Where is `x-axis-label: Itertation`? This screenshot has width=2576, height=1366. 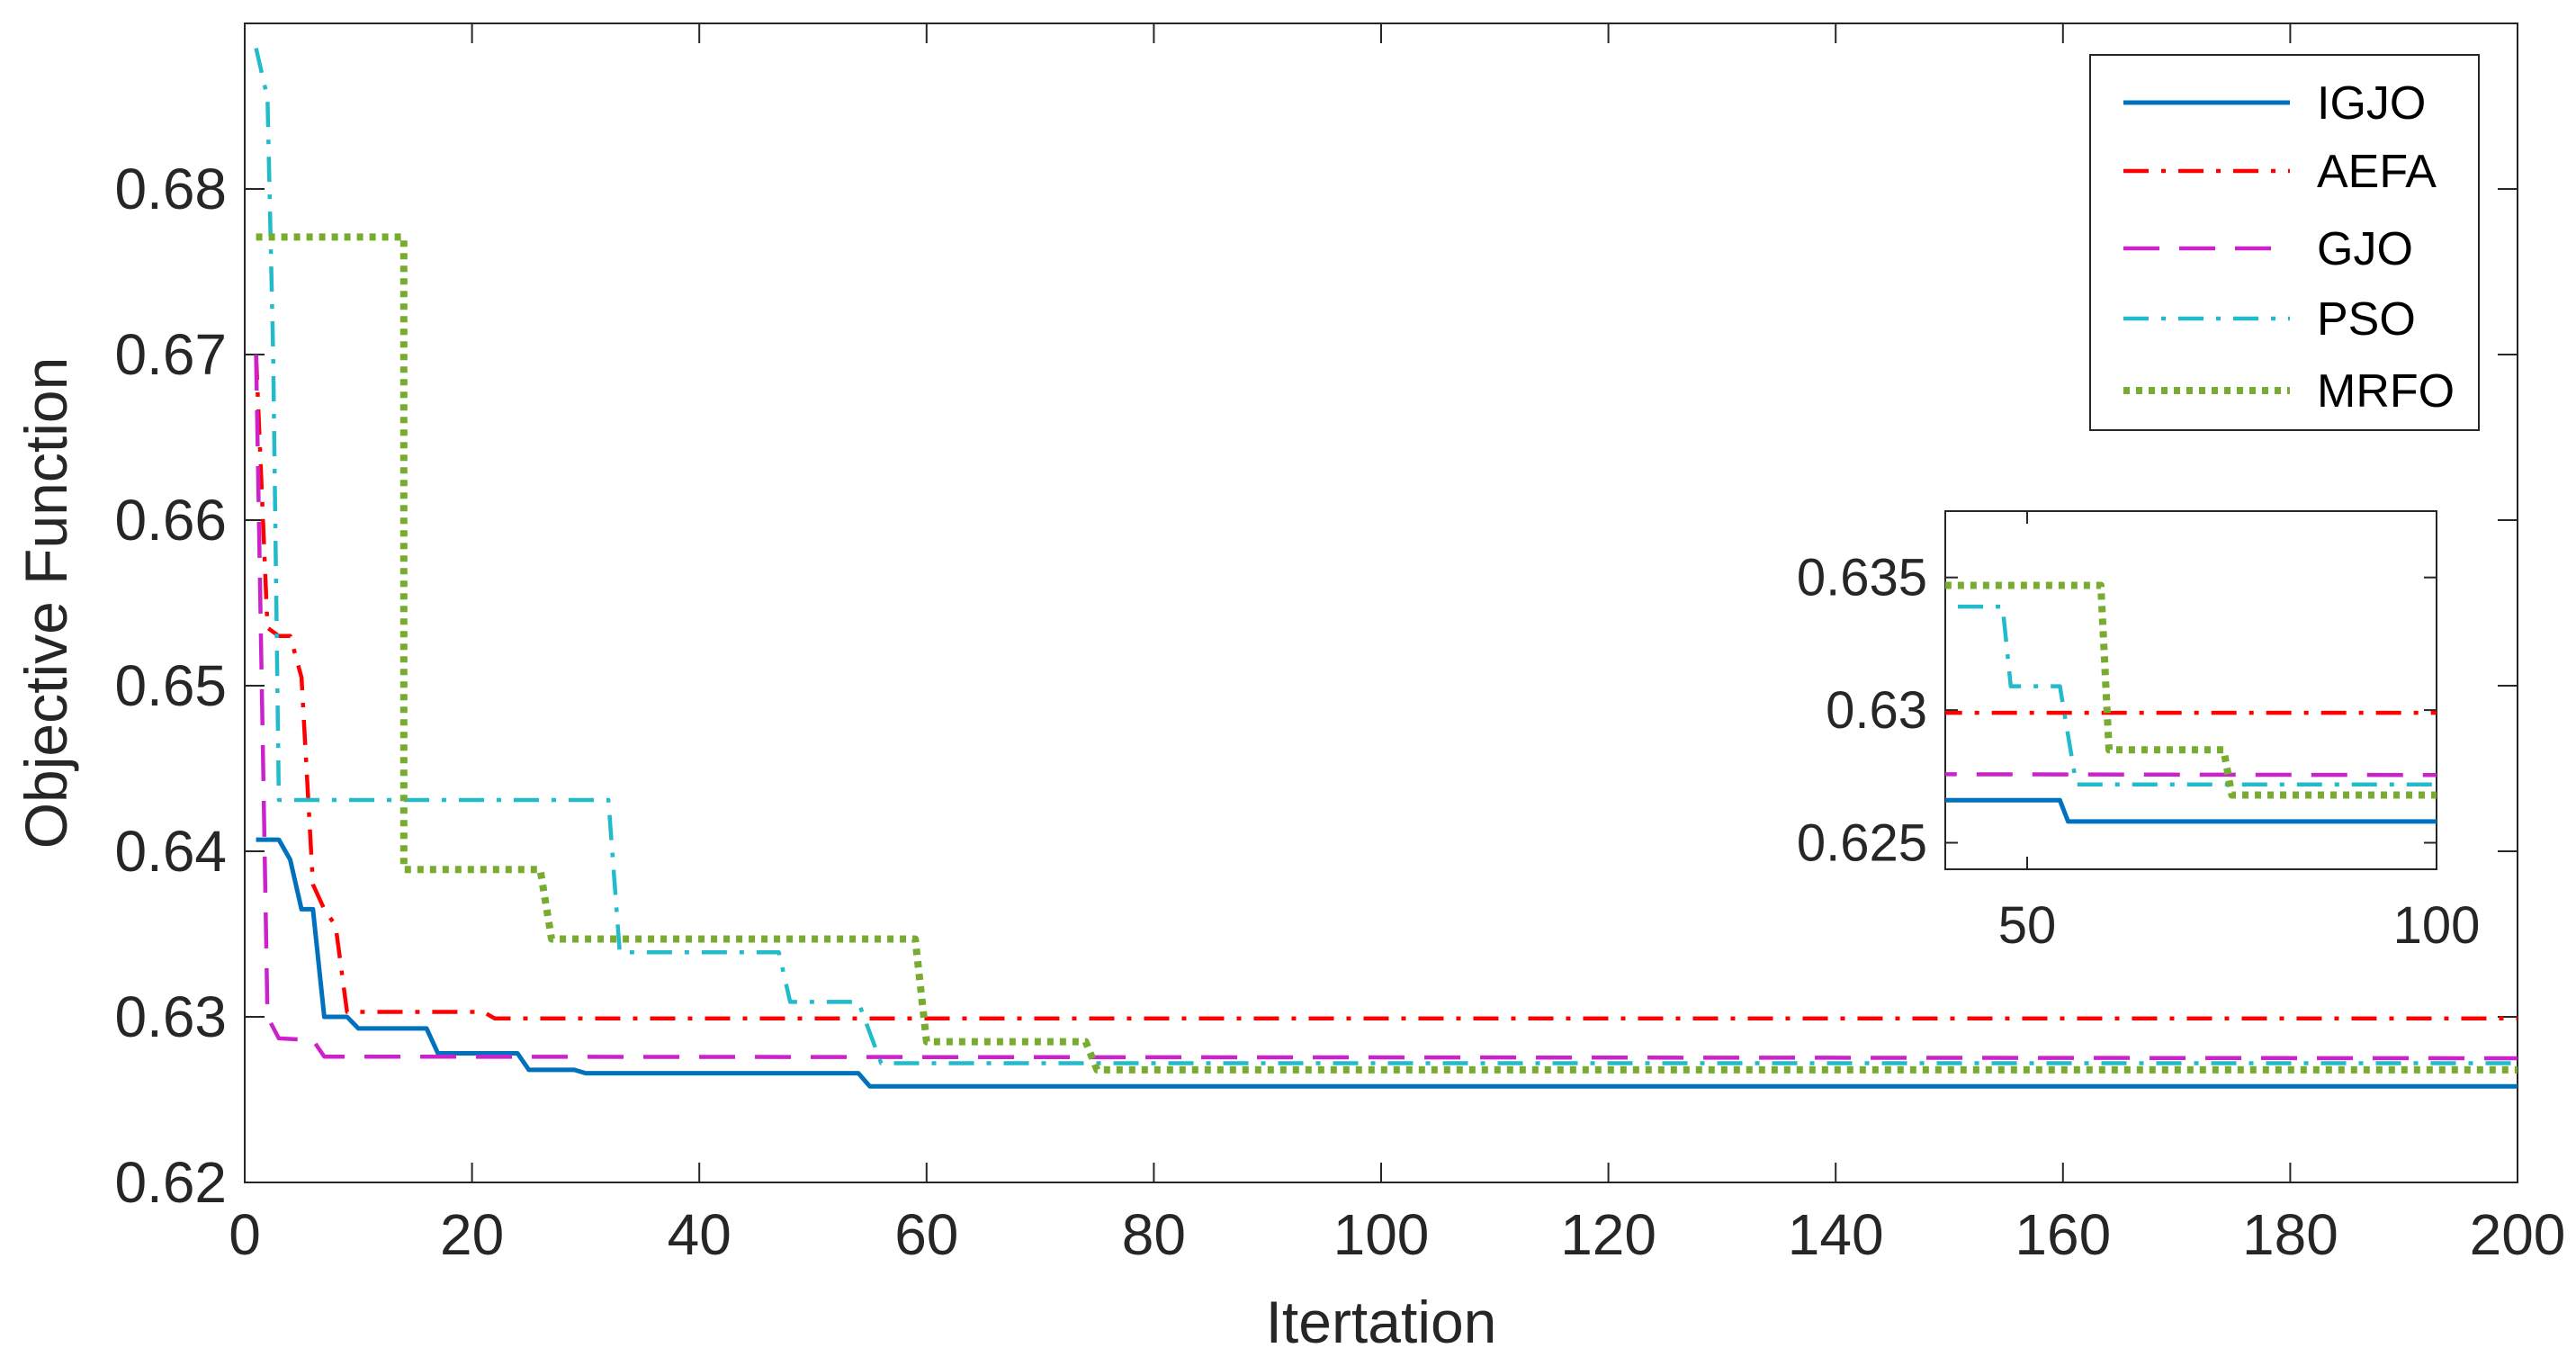
x-axis-label: Itertation is located at coordinates (1382, 1322).